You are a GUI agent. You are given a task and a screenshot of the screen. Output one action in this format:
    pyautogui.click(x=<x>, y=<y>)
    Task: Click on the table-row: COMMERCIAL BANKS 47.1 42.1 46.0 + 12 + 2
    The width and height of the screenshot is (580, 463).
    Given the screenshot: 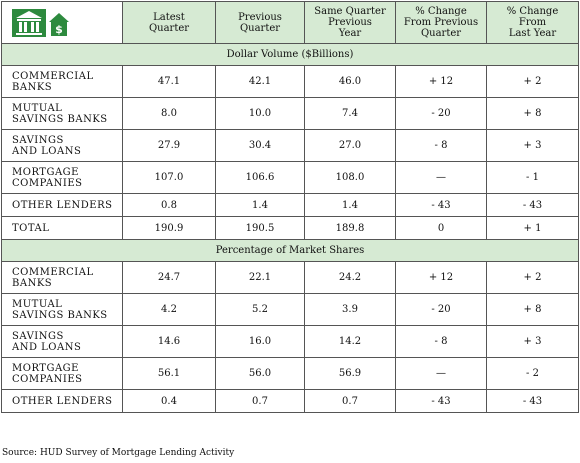 What is the action you would take?
    pyautogui.click(x=290, y=81)
    